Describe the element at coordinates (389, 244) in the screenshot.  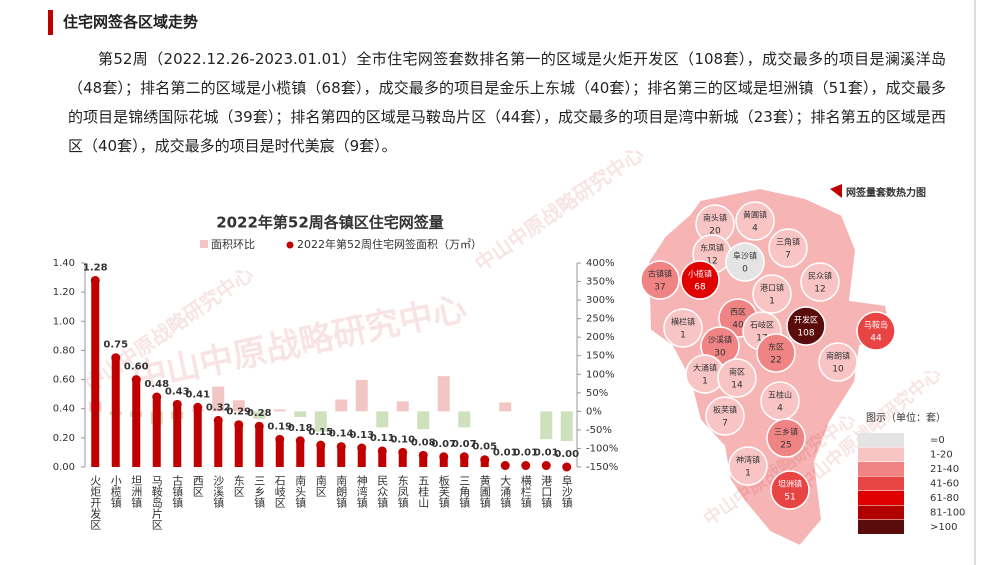
I see `legend-label: 2022年第52周住宅网签面积（万㎡）` at that location.